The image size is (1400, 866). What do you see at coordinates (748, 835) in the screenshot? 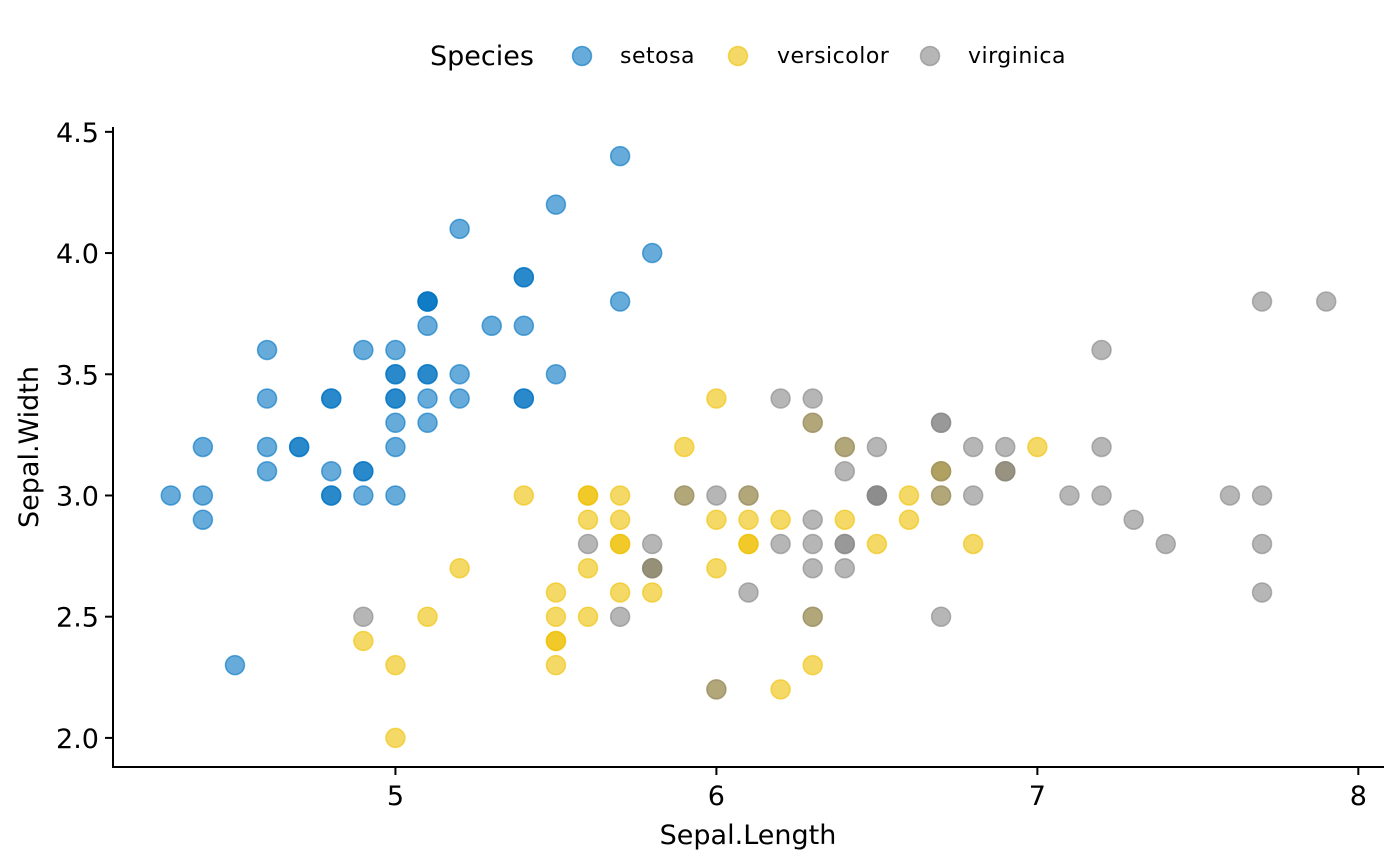
I see `x-axis-title: Sepal.Length` at bounding box center [748, 835].